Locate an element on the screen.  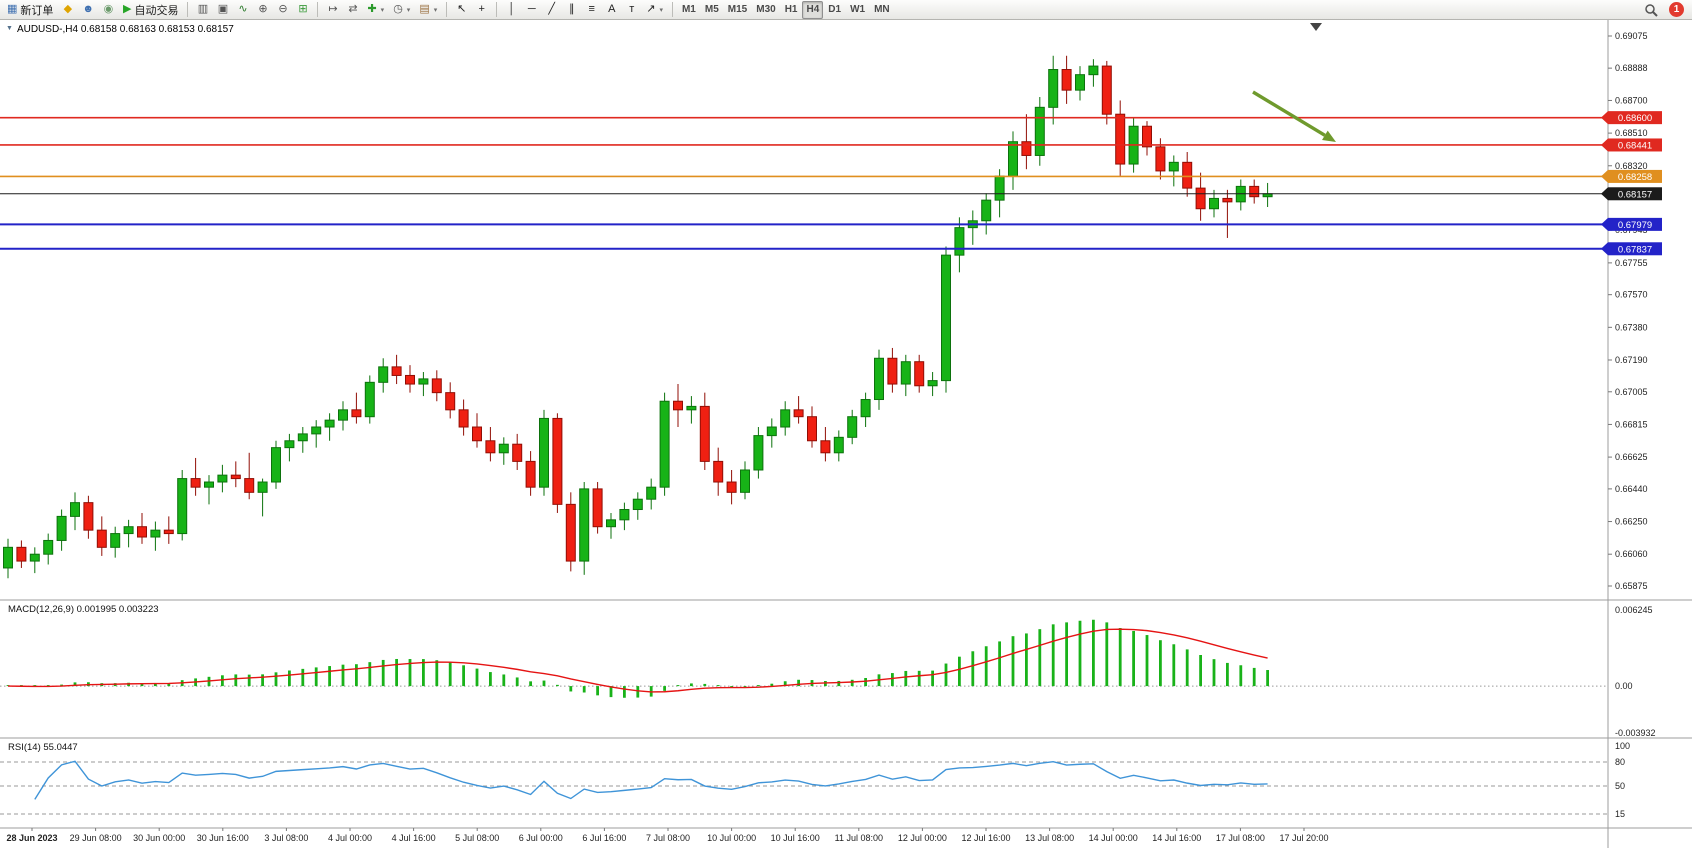
time-tick-label: 29 Jun 08:00 is located at coordinates (96, 838).